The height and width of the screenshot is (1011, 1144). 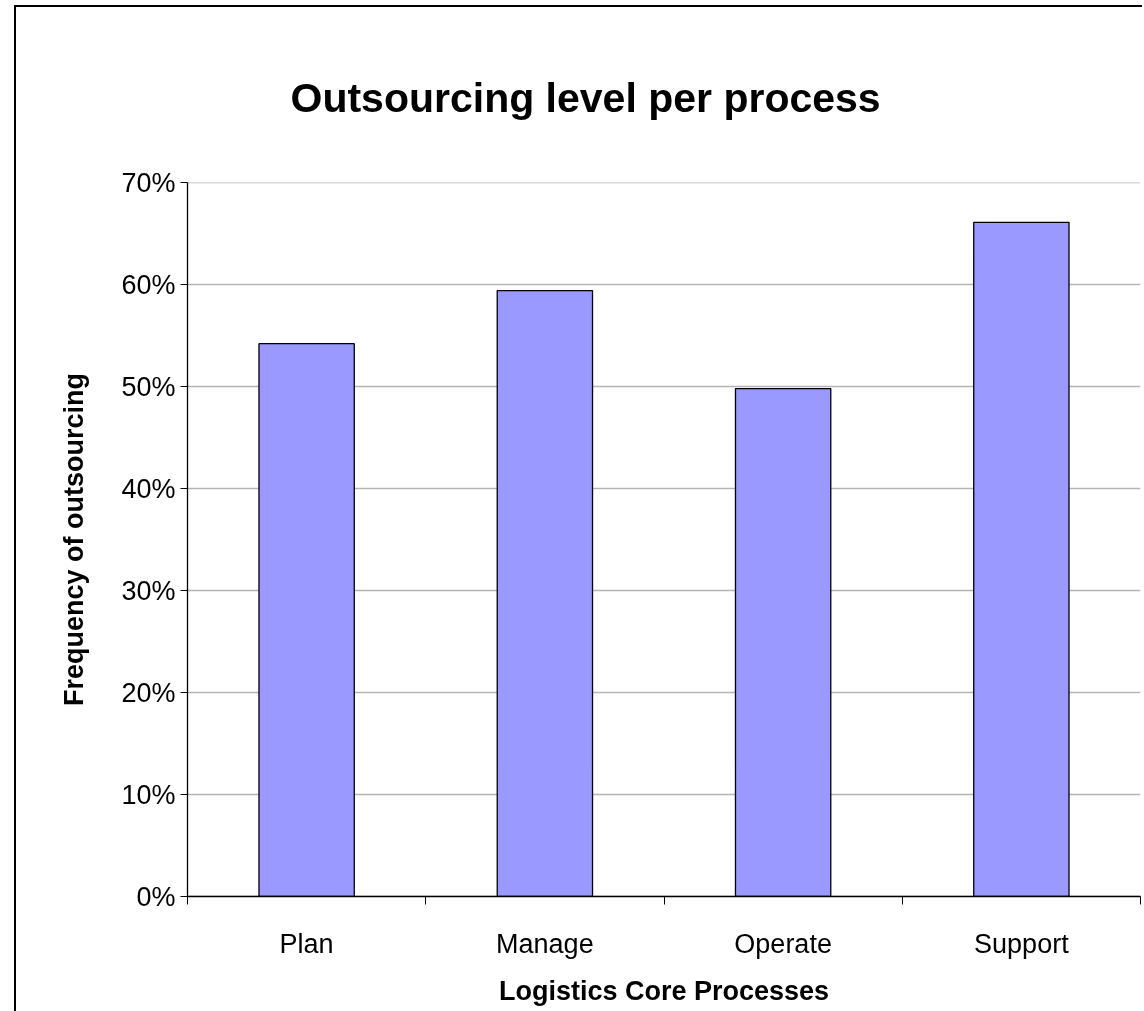 I want to click on y-tick-label: 50%, so click(x=148, y=386).